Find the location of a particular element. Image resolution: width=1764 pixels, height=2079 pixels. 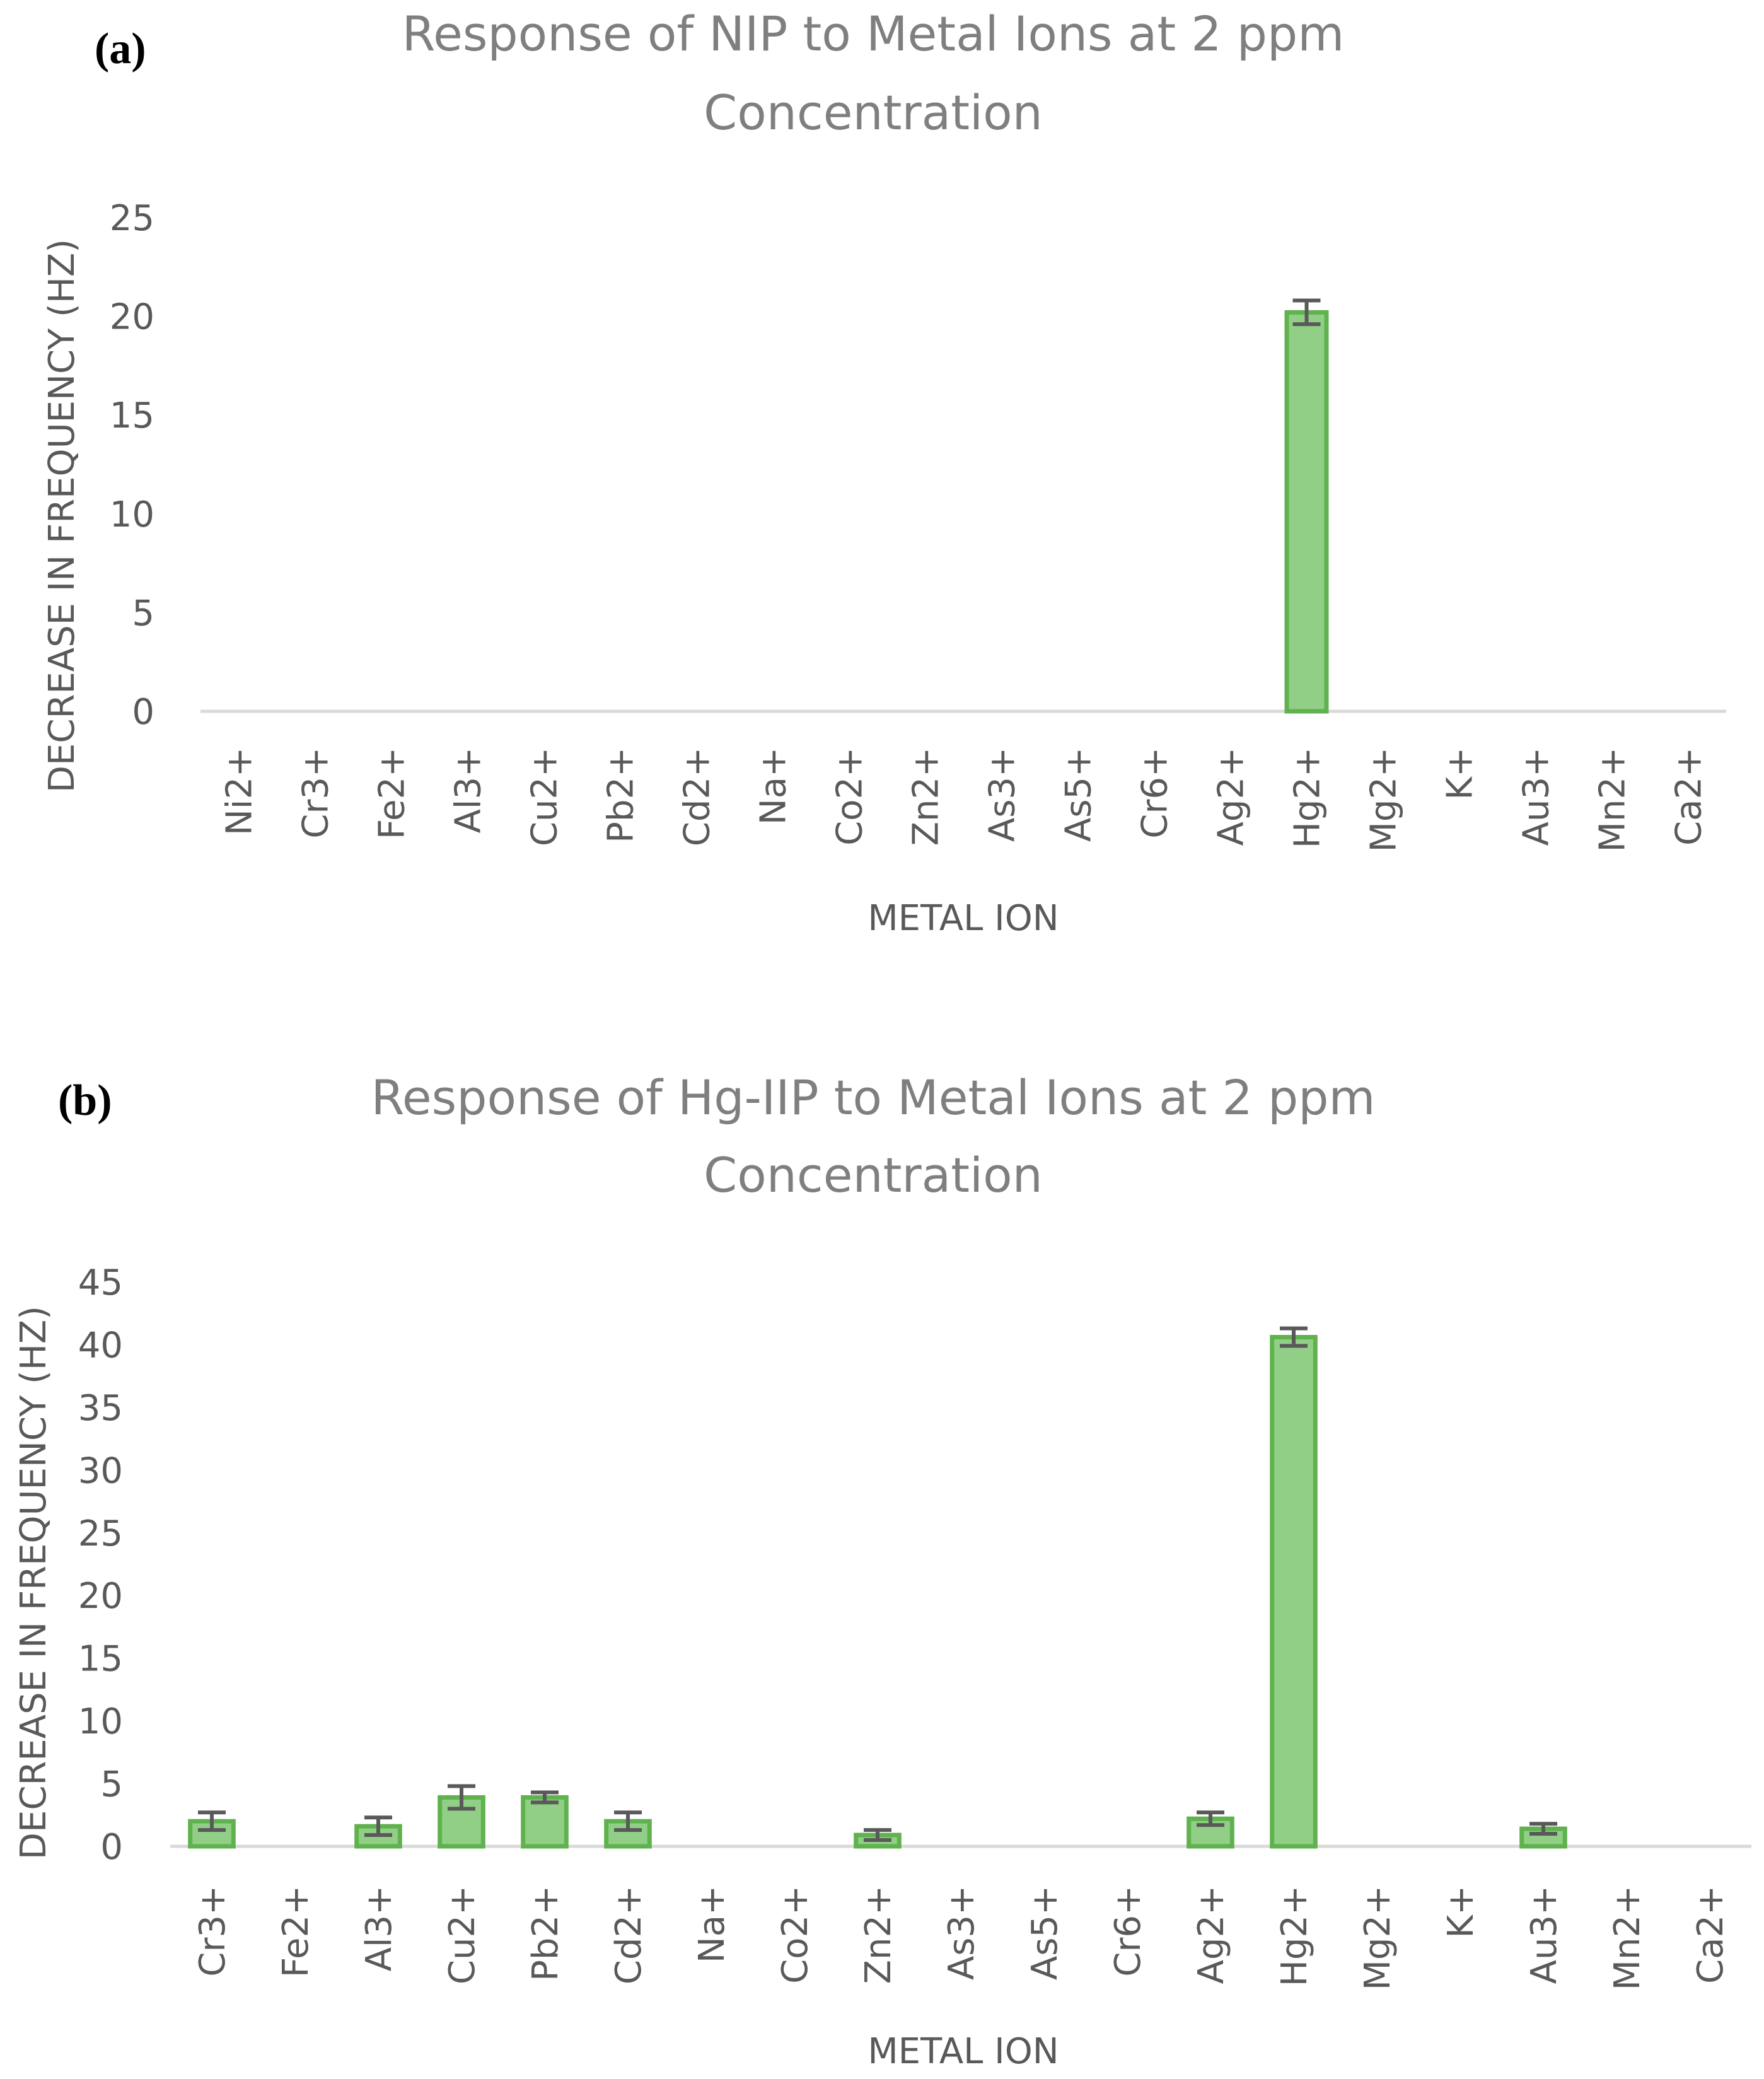

y-tick-label-b: 30 is located at coordinates (100, 1470).